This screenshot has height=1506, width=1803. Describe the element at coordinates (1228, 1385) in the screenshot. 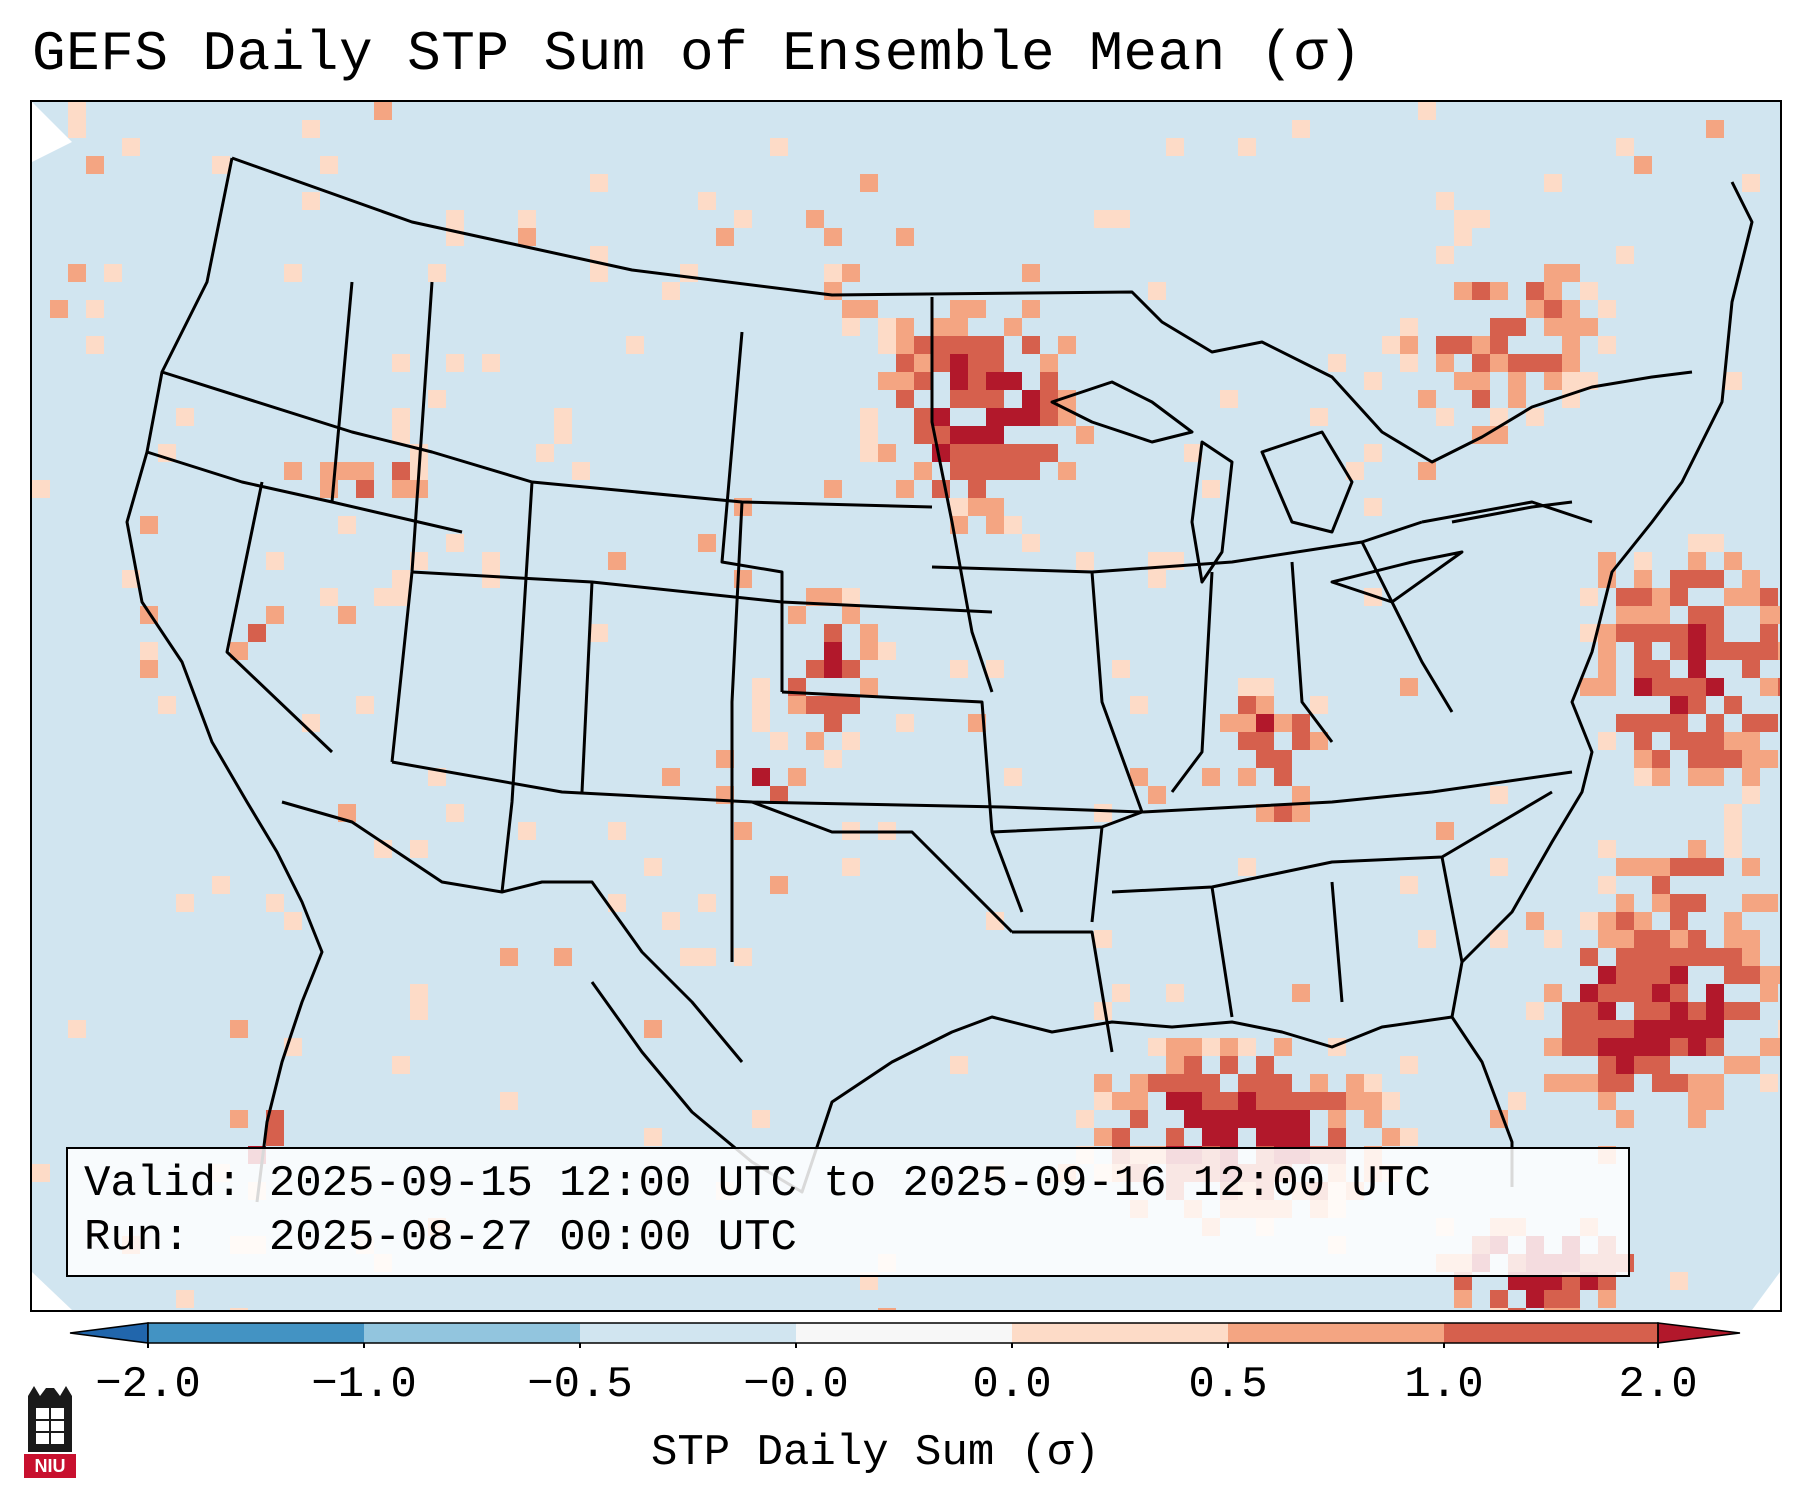

I see `colorbar-tick-label: 0.5` at that location.